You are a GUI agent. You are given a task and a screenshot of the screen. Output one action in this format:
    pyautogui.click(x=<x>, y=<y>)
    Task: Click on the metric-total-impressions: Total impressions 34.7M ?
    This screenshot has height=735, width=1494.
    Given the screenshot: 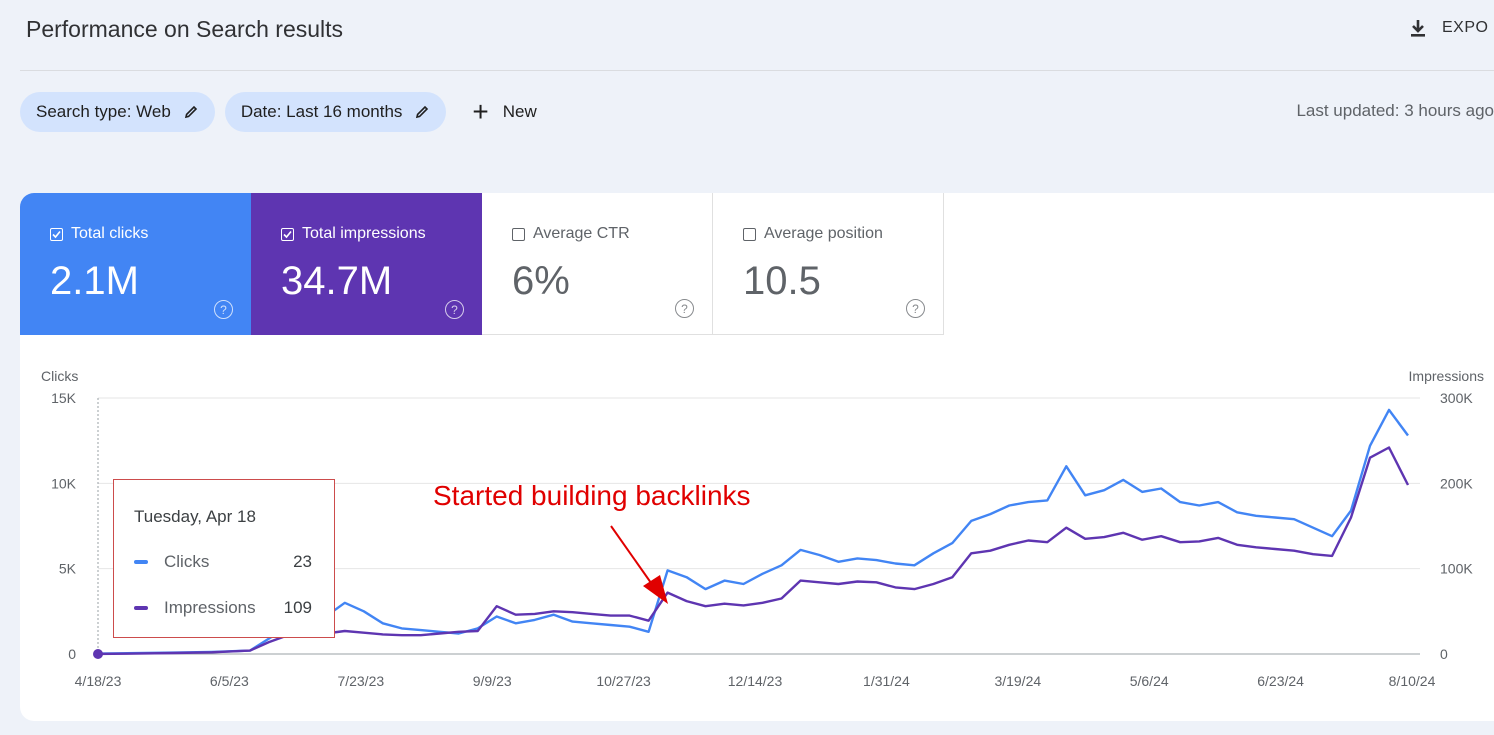 What is the action you would take?
    pyautogui.click(x=366, y=264)
    